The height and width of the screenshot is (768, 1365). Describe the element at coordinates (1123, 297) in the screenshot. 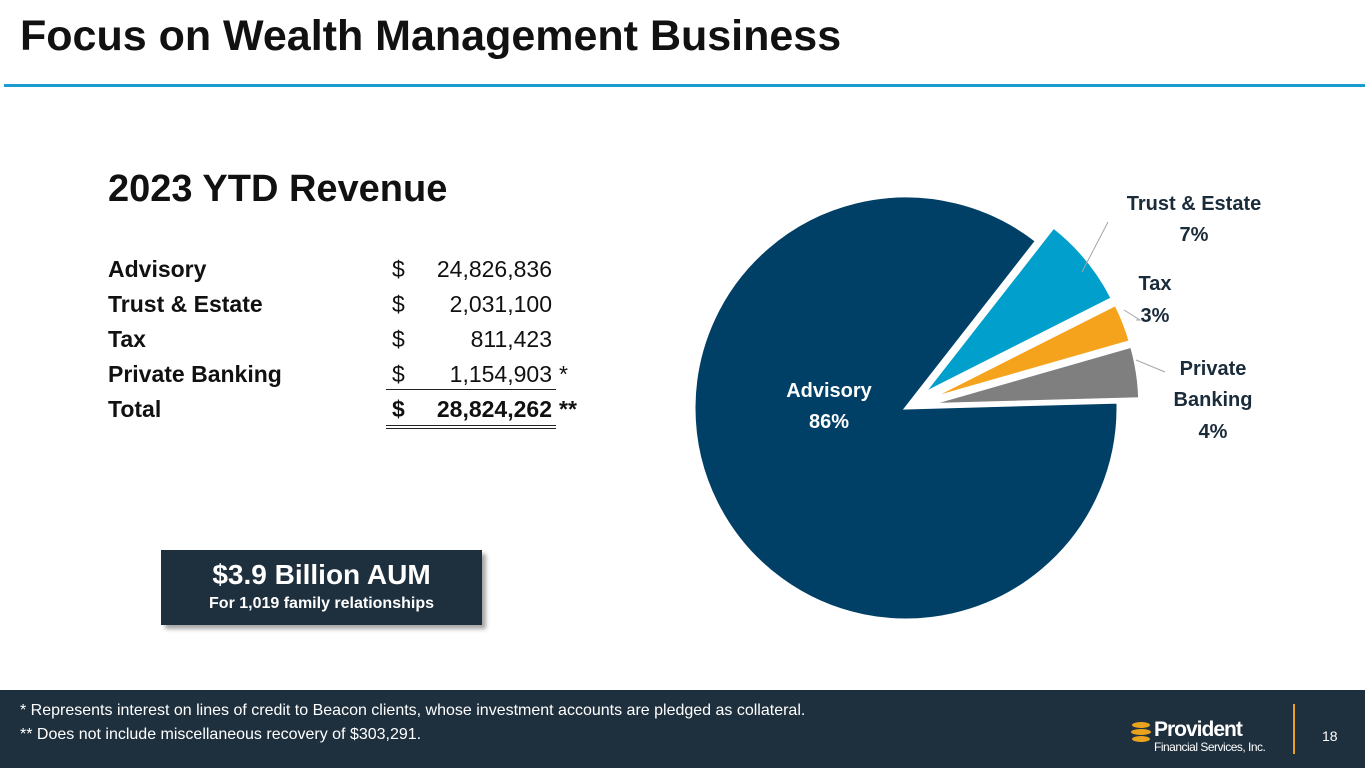

I see `pie-leader-lines` at that location.